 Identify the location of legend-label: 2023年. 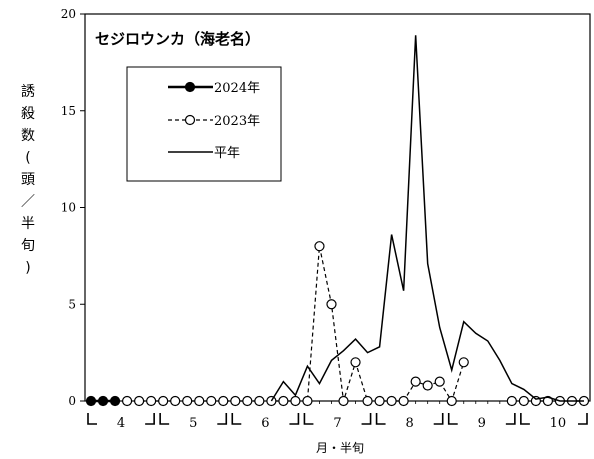
(237, 121).